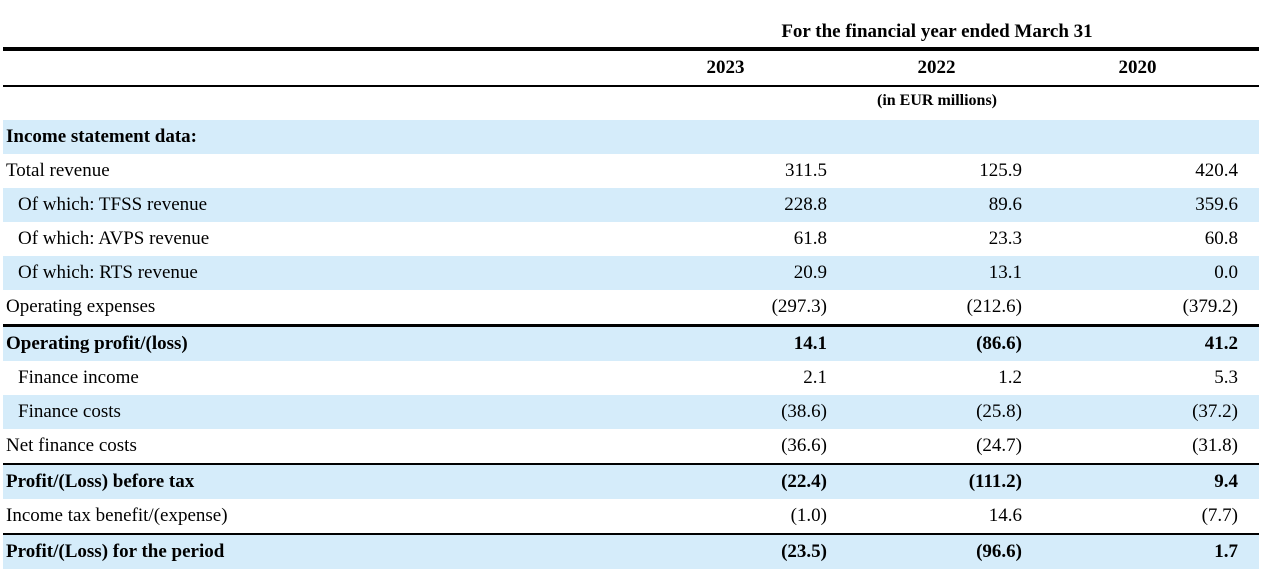 The image size is (1280, 576). I want to click on row-value-2022: (96.6), so click(999, 551).